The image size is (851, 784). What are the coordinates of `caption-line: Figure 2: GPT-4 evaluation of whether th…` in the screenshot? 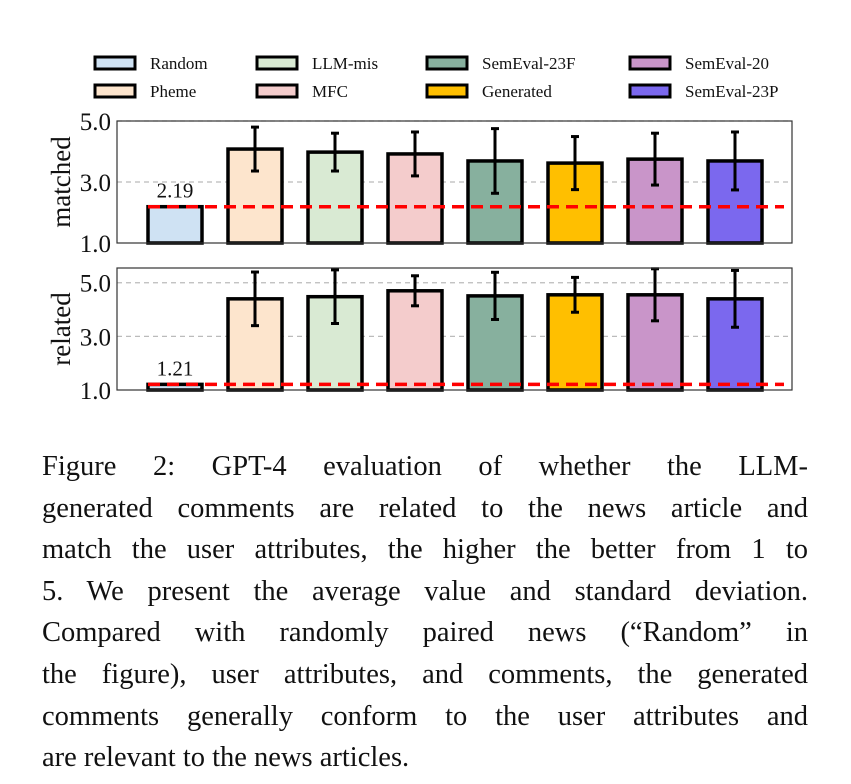 It's located at (425, 466).